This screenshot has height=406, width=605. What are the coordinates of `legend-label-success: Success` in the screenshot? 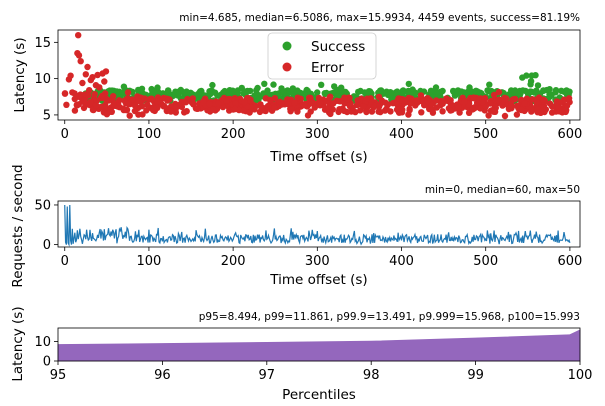 It's located at (338, 47).